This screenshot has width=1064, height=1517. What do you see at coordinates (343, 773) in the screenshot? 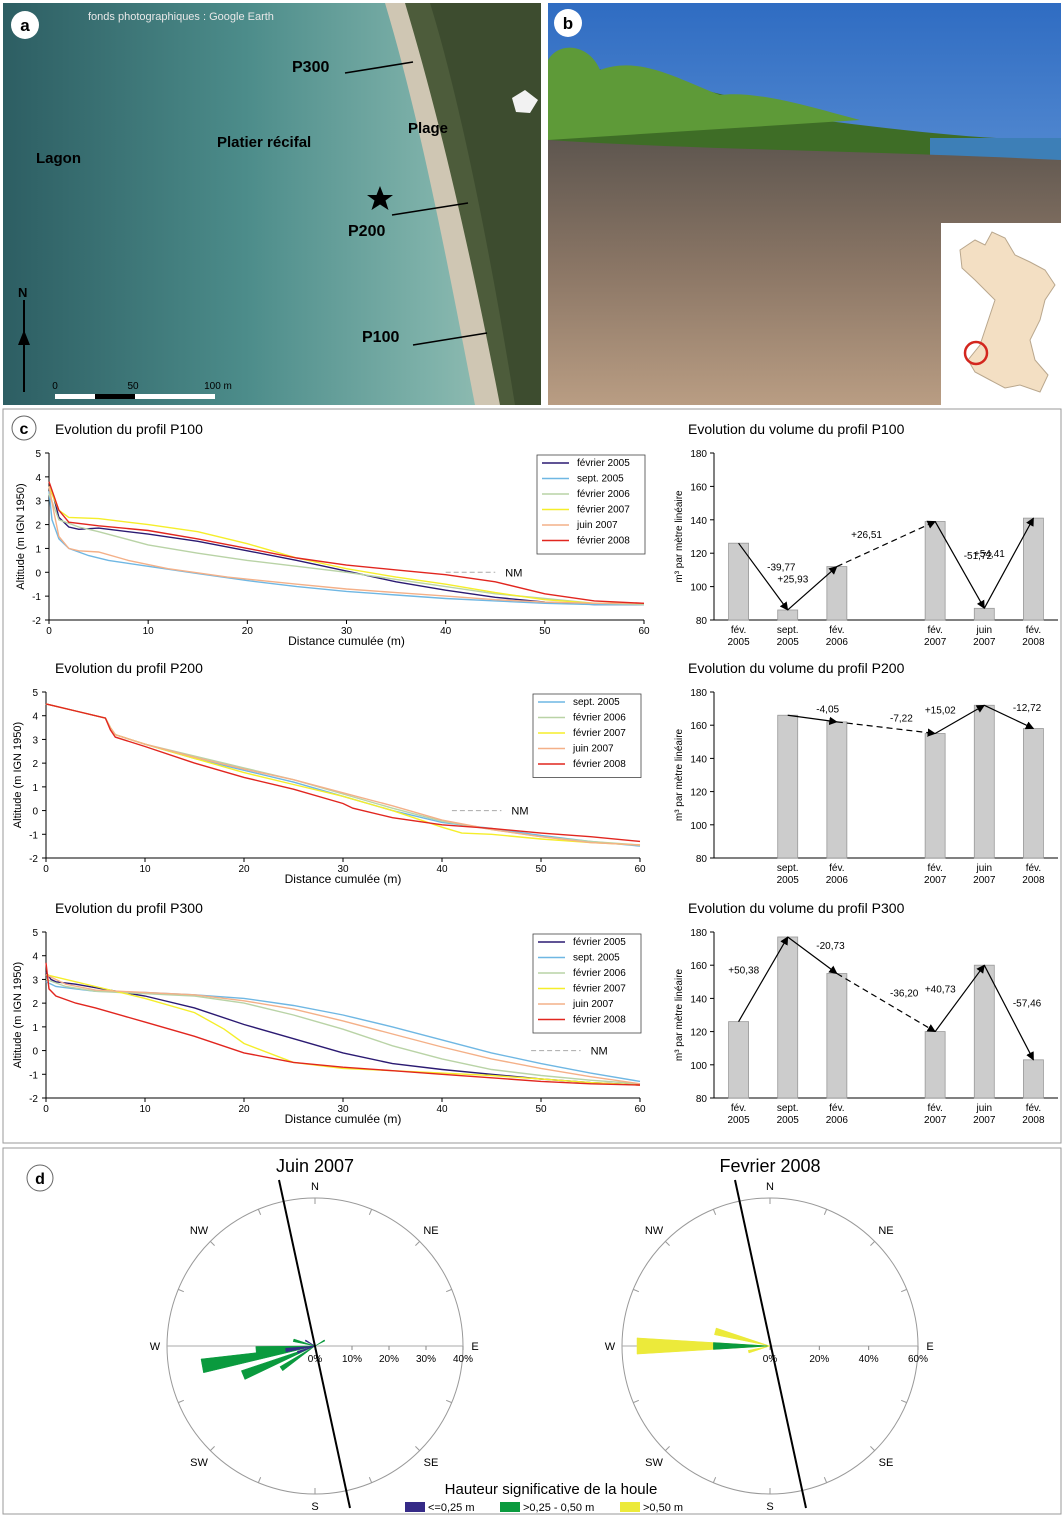
I see `series-line` at bounding box center [343, 773].